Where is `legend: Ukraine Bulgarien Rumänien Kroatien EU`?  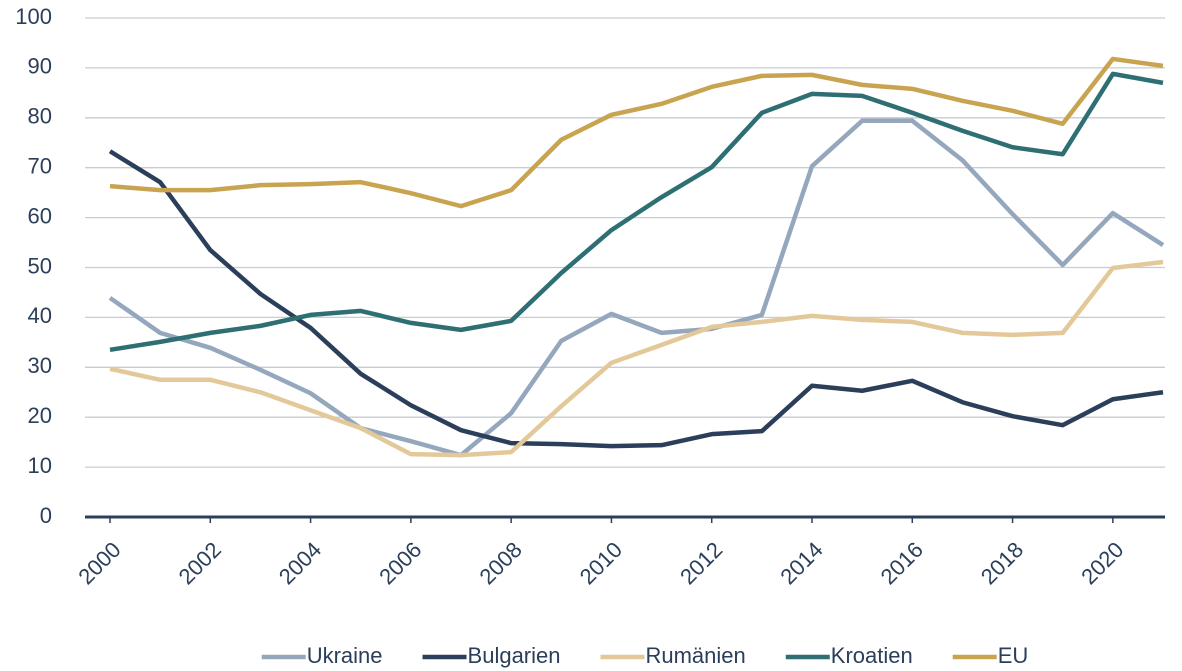 legend: Ukraine Bulgarien Rumänien Kroatien EU is located at coordinates (645, 655).